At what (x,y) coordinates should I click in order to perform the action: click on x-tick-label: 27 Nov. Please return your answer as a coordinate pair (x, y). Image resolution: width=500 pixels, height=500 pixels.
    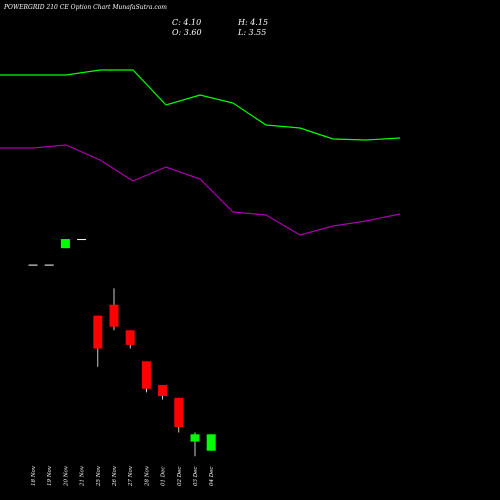
    Looking at the image, I should click on (131, 476).